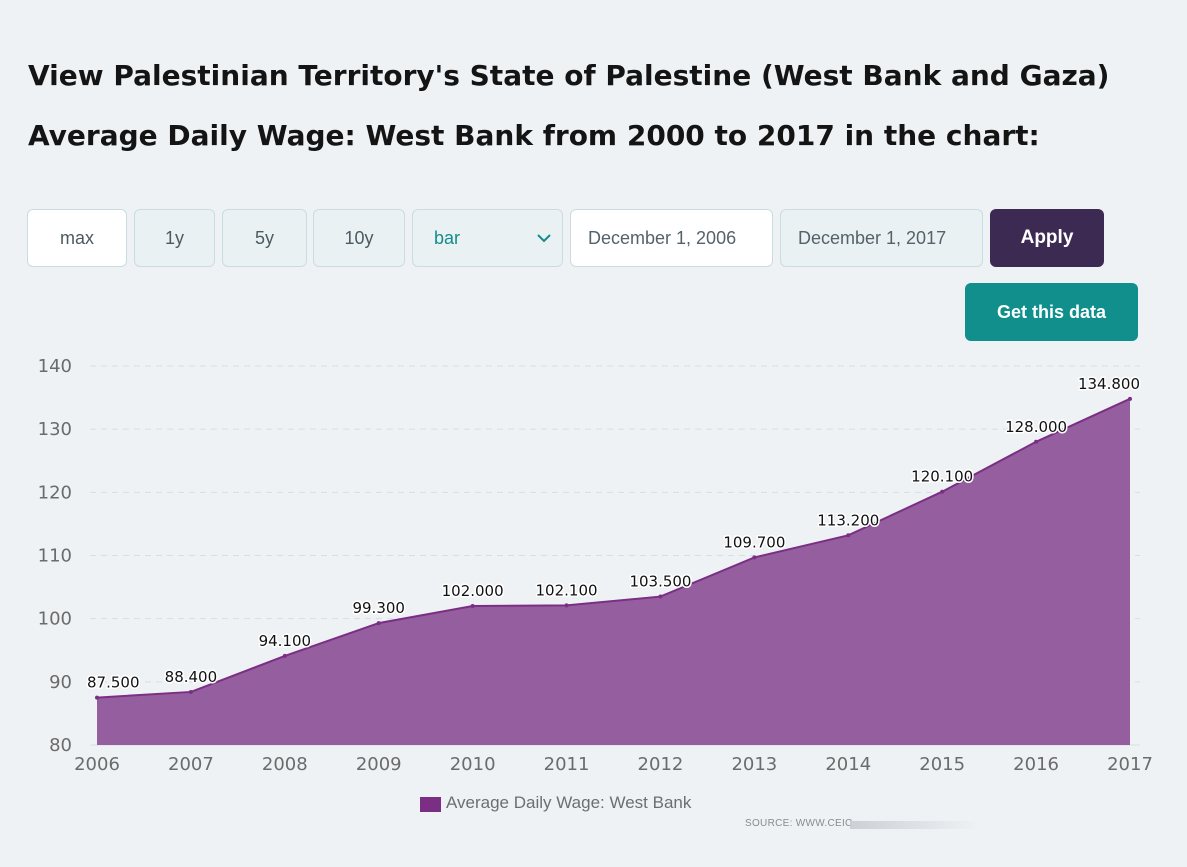 This screenshot has width=1187, height=867. What do you see at coordinates (97, 764) in the screenshot?
I see `x-tick-label: 2006` at bounding box center [97, 764].